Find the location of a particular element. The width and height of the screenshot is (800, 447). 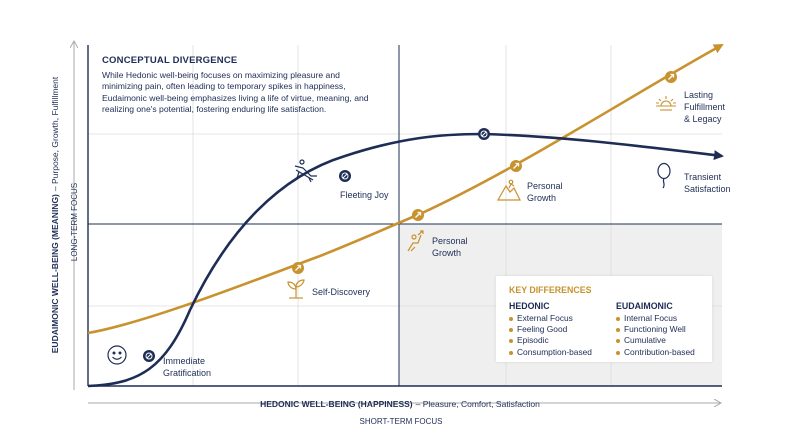

label-growth-a-2: Growth is located at coordinates (446, 253).